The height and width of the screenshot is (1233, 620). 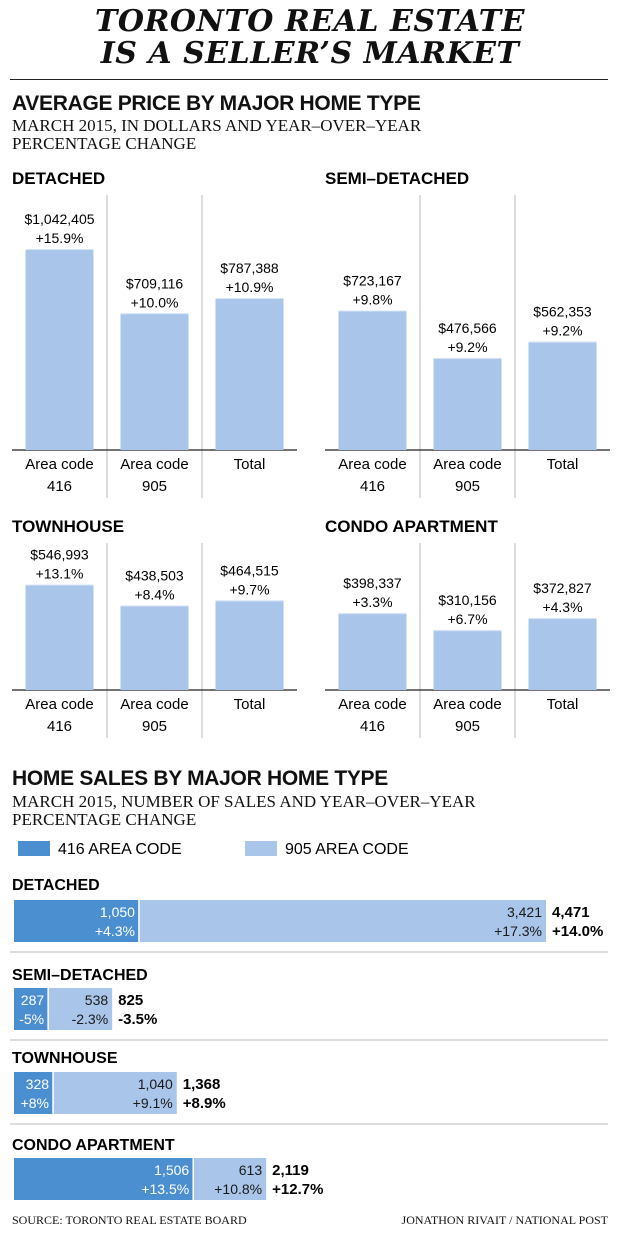 I want to click on sales-row-1-value-905: 538, so click(x=97, y=1000).